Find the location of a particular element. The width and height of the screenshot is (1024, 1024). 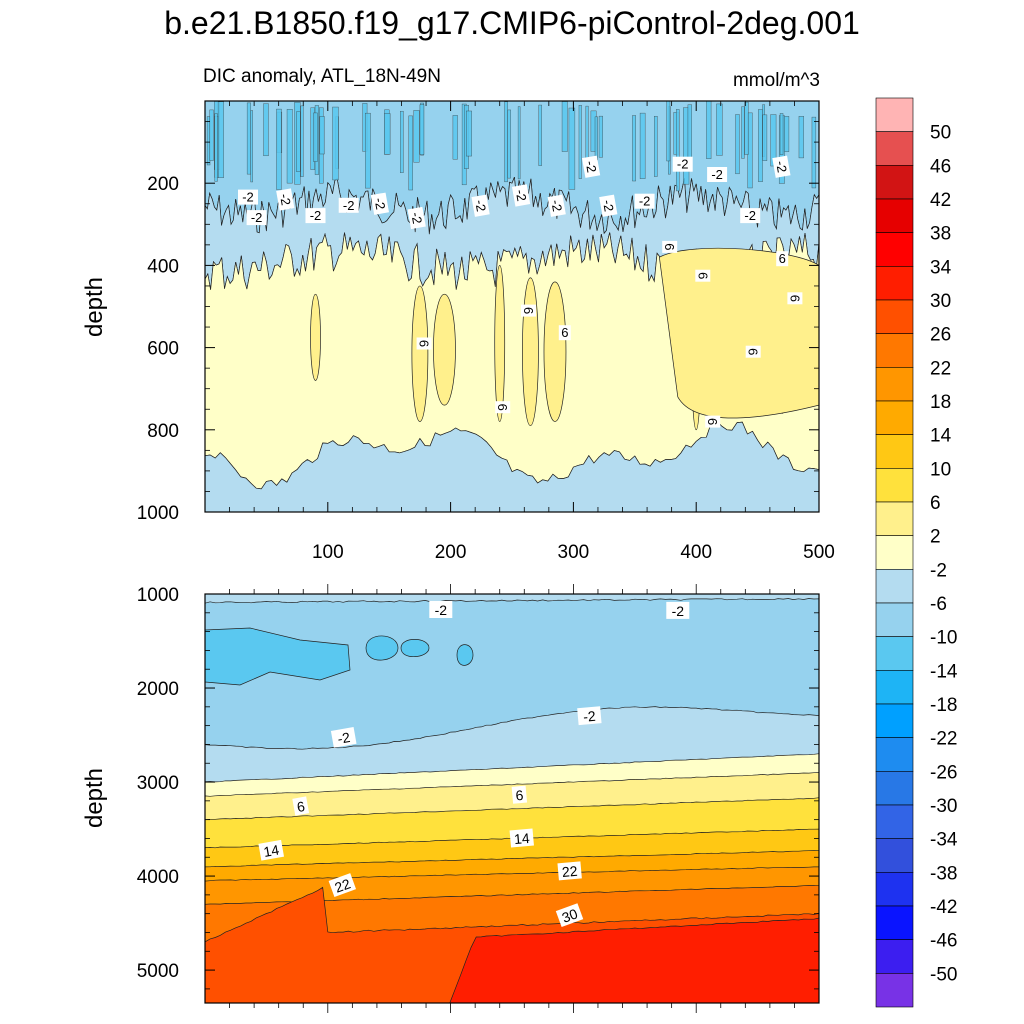

colorbar-label: -14 is located at coordinates (944, 671).